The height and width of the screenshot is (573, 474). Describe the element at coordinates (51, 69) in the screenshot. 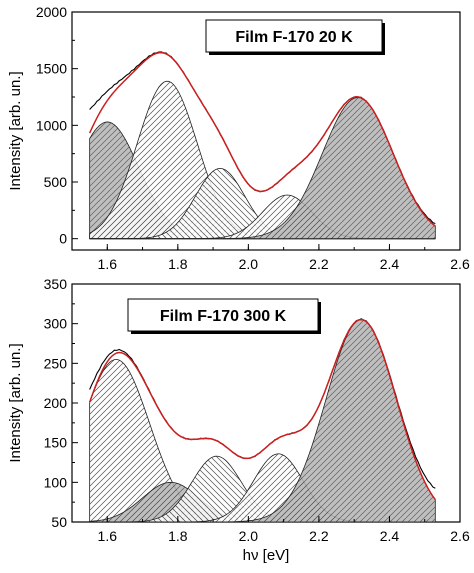

I see `y-tick-label: 1500` at that location.